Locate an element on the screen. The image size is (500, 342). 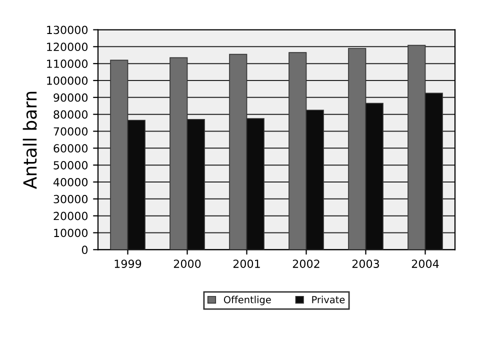
y-tick-label: 90000 is located at coordinates (71, 97).